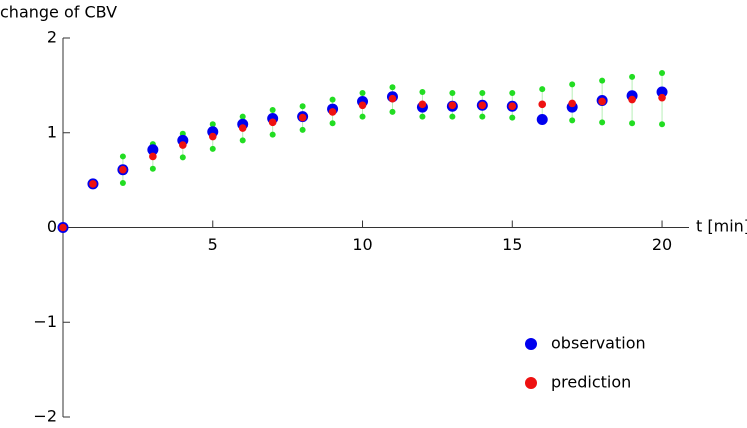 The width and height of the screenshot is (747, 428). Describe the element at coordinates (45, 321) in the screenshot. I see `y-tick-label: −1` at that location.